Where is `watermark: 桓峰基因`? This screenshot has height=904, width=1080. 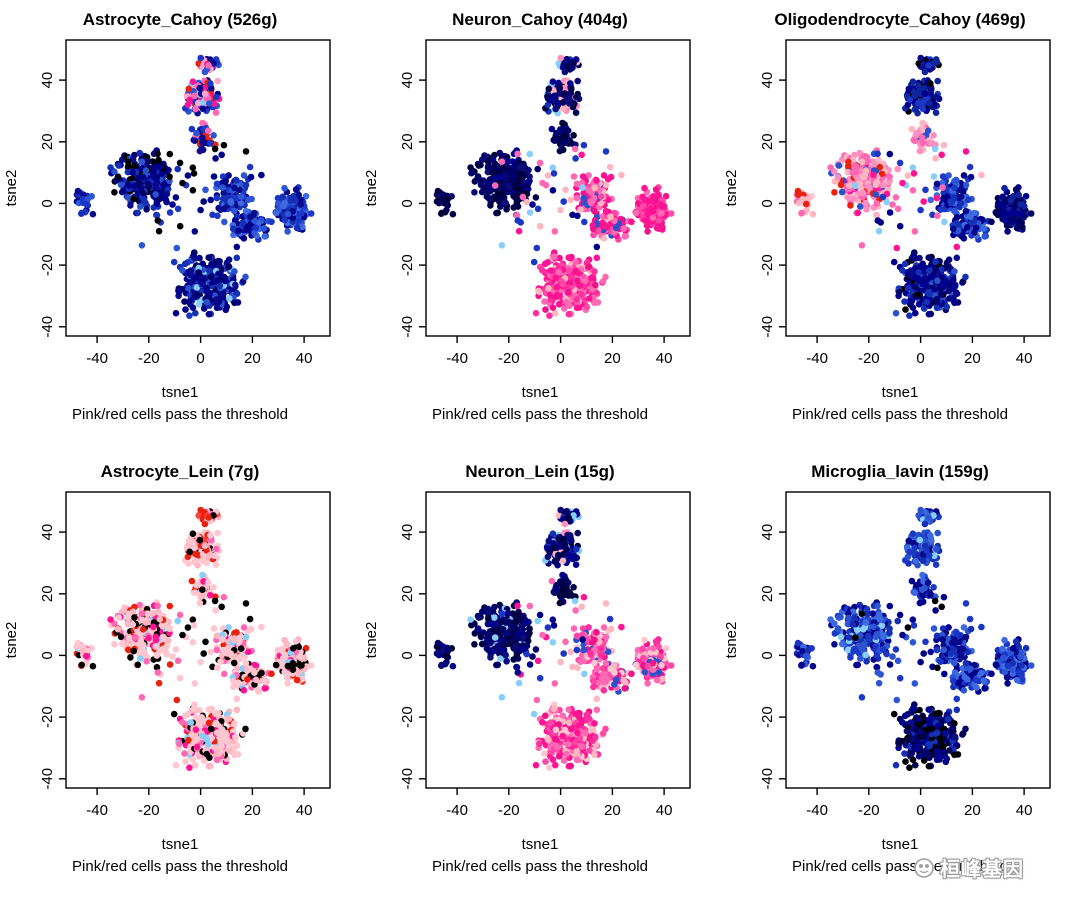
watermark: 桓峰基因 is located at coordinates (968, 867).